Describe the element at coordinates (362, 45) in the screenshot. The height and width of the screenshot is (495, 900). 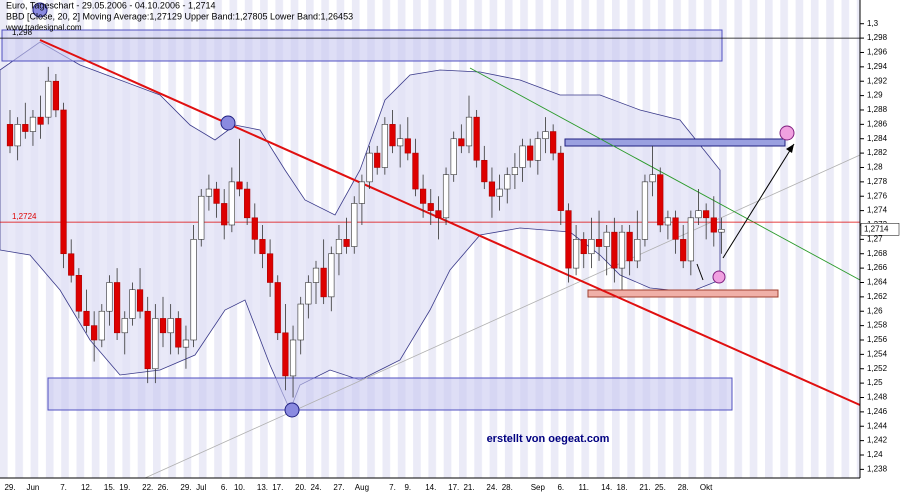
I see `zone-top` at that location.